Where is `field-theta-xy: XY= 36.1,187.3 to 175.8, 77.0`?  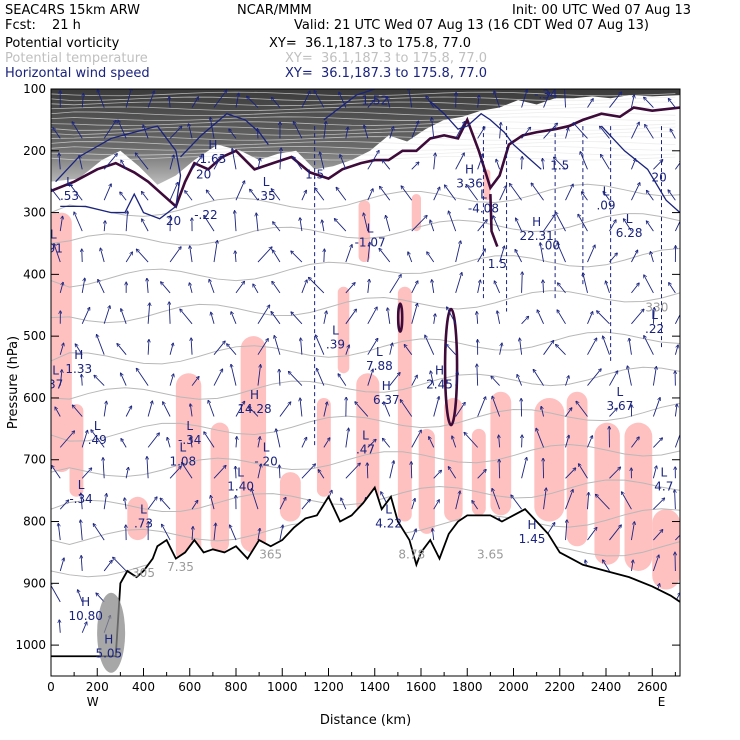
field-theta-xy: XY= 36.1,187.3 to 175.8, 77.0 is located at coordinates (386, 58).